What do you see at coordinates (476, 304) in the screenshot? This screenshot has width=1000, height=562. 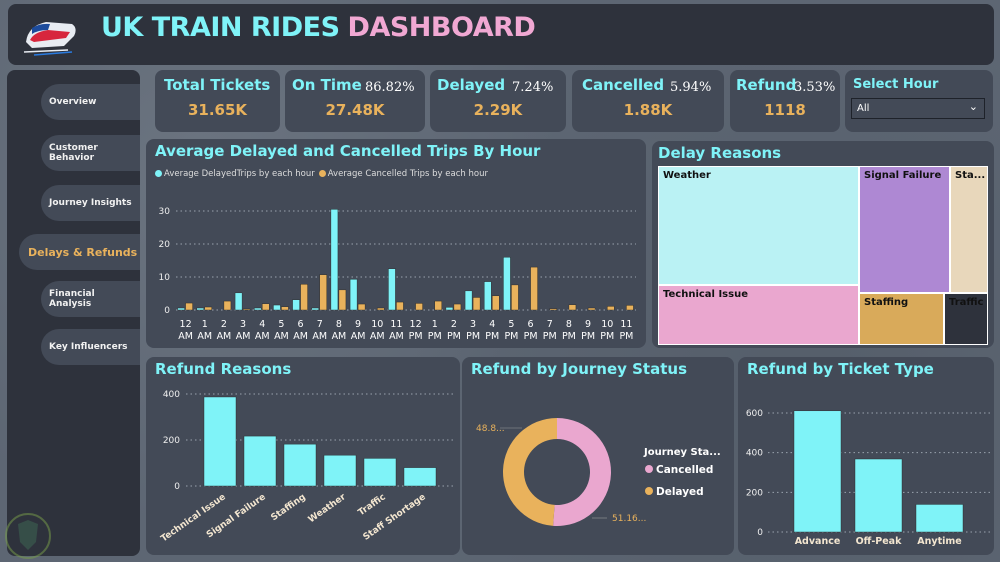 I see `bar-cancelled-3-pm` at bounding box center [476, 304].